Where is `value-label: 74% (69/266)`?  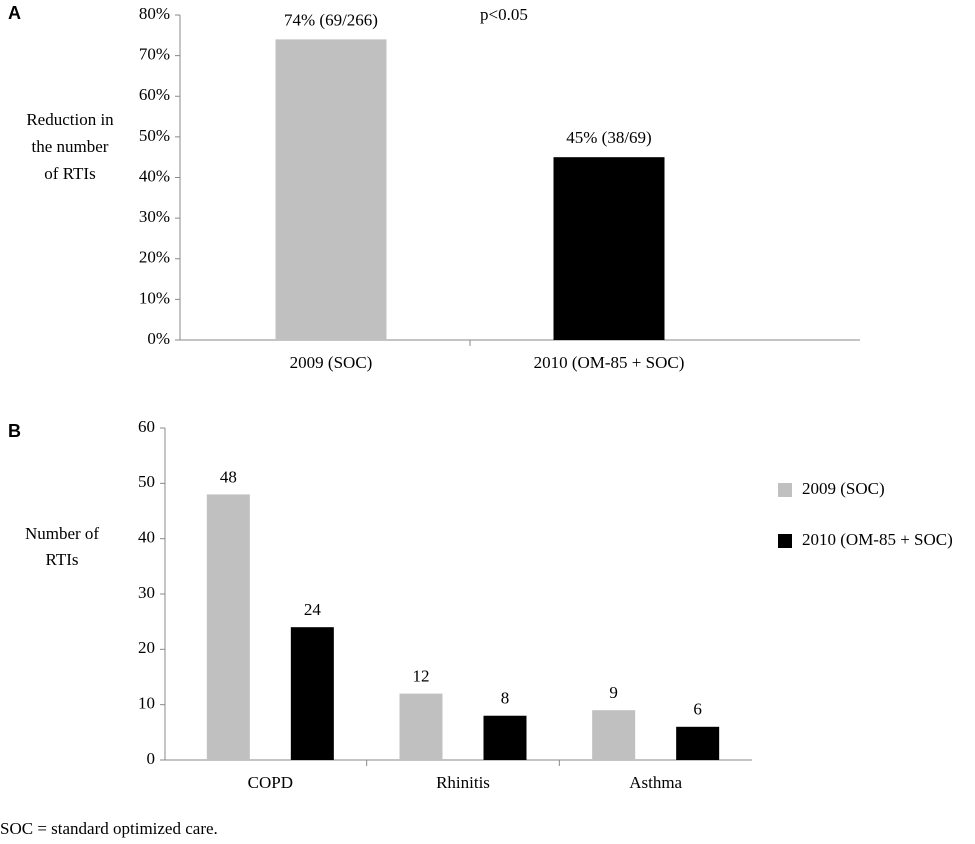
value-label: 74% (69/266) is located at coordinates (331, 19).